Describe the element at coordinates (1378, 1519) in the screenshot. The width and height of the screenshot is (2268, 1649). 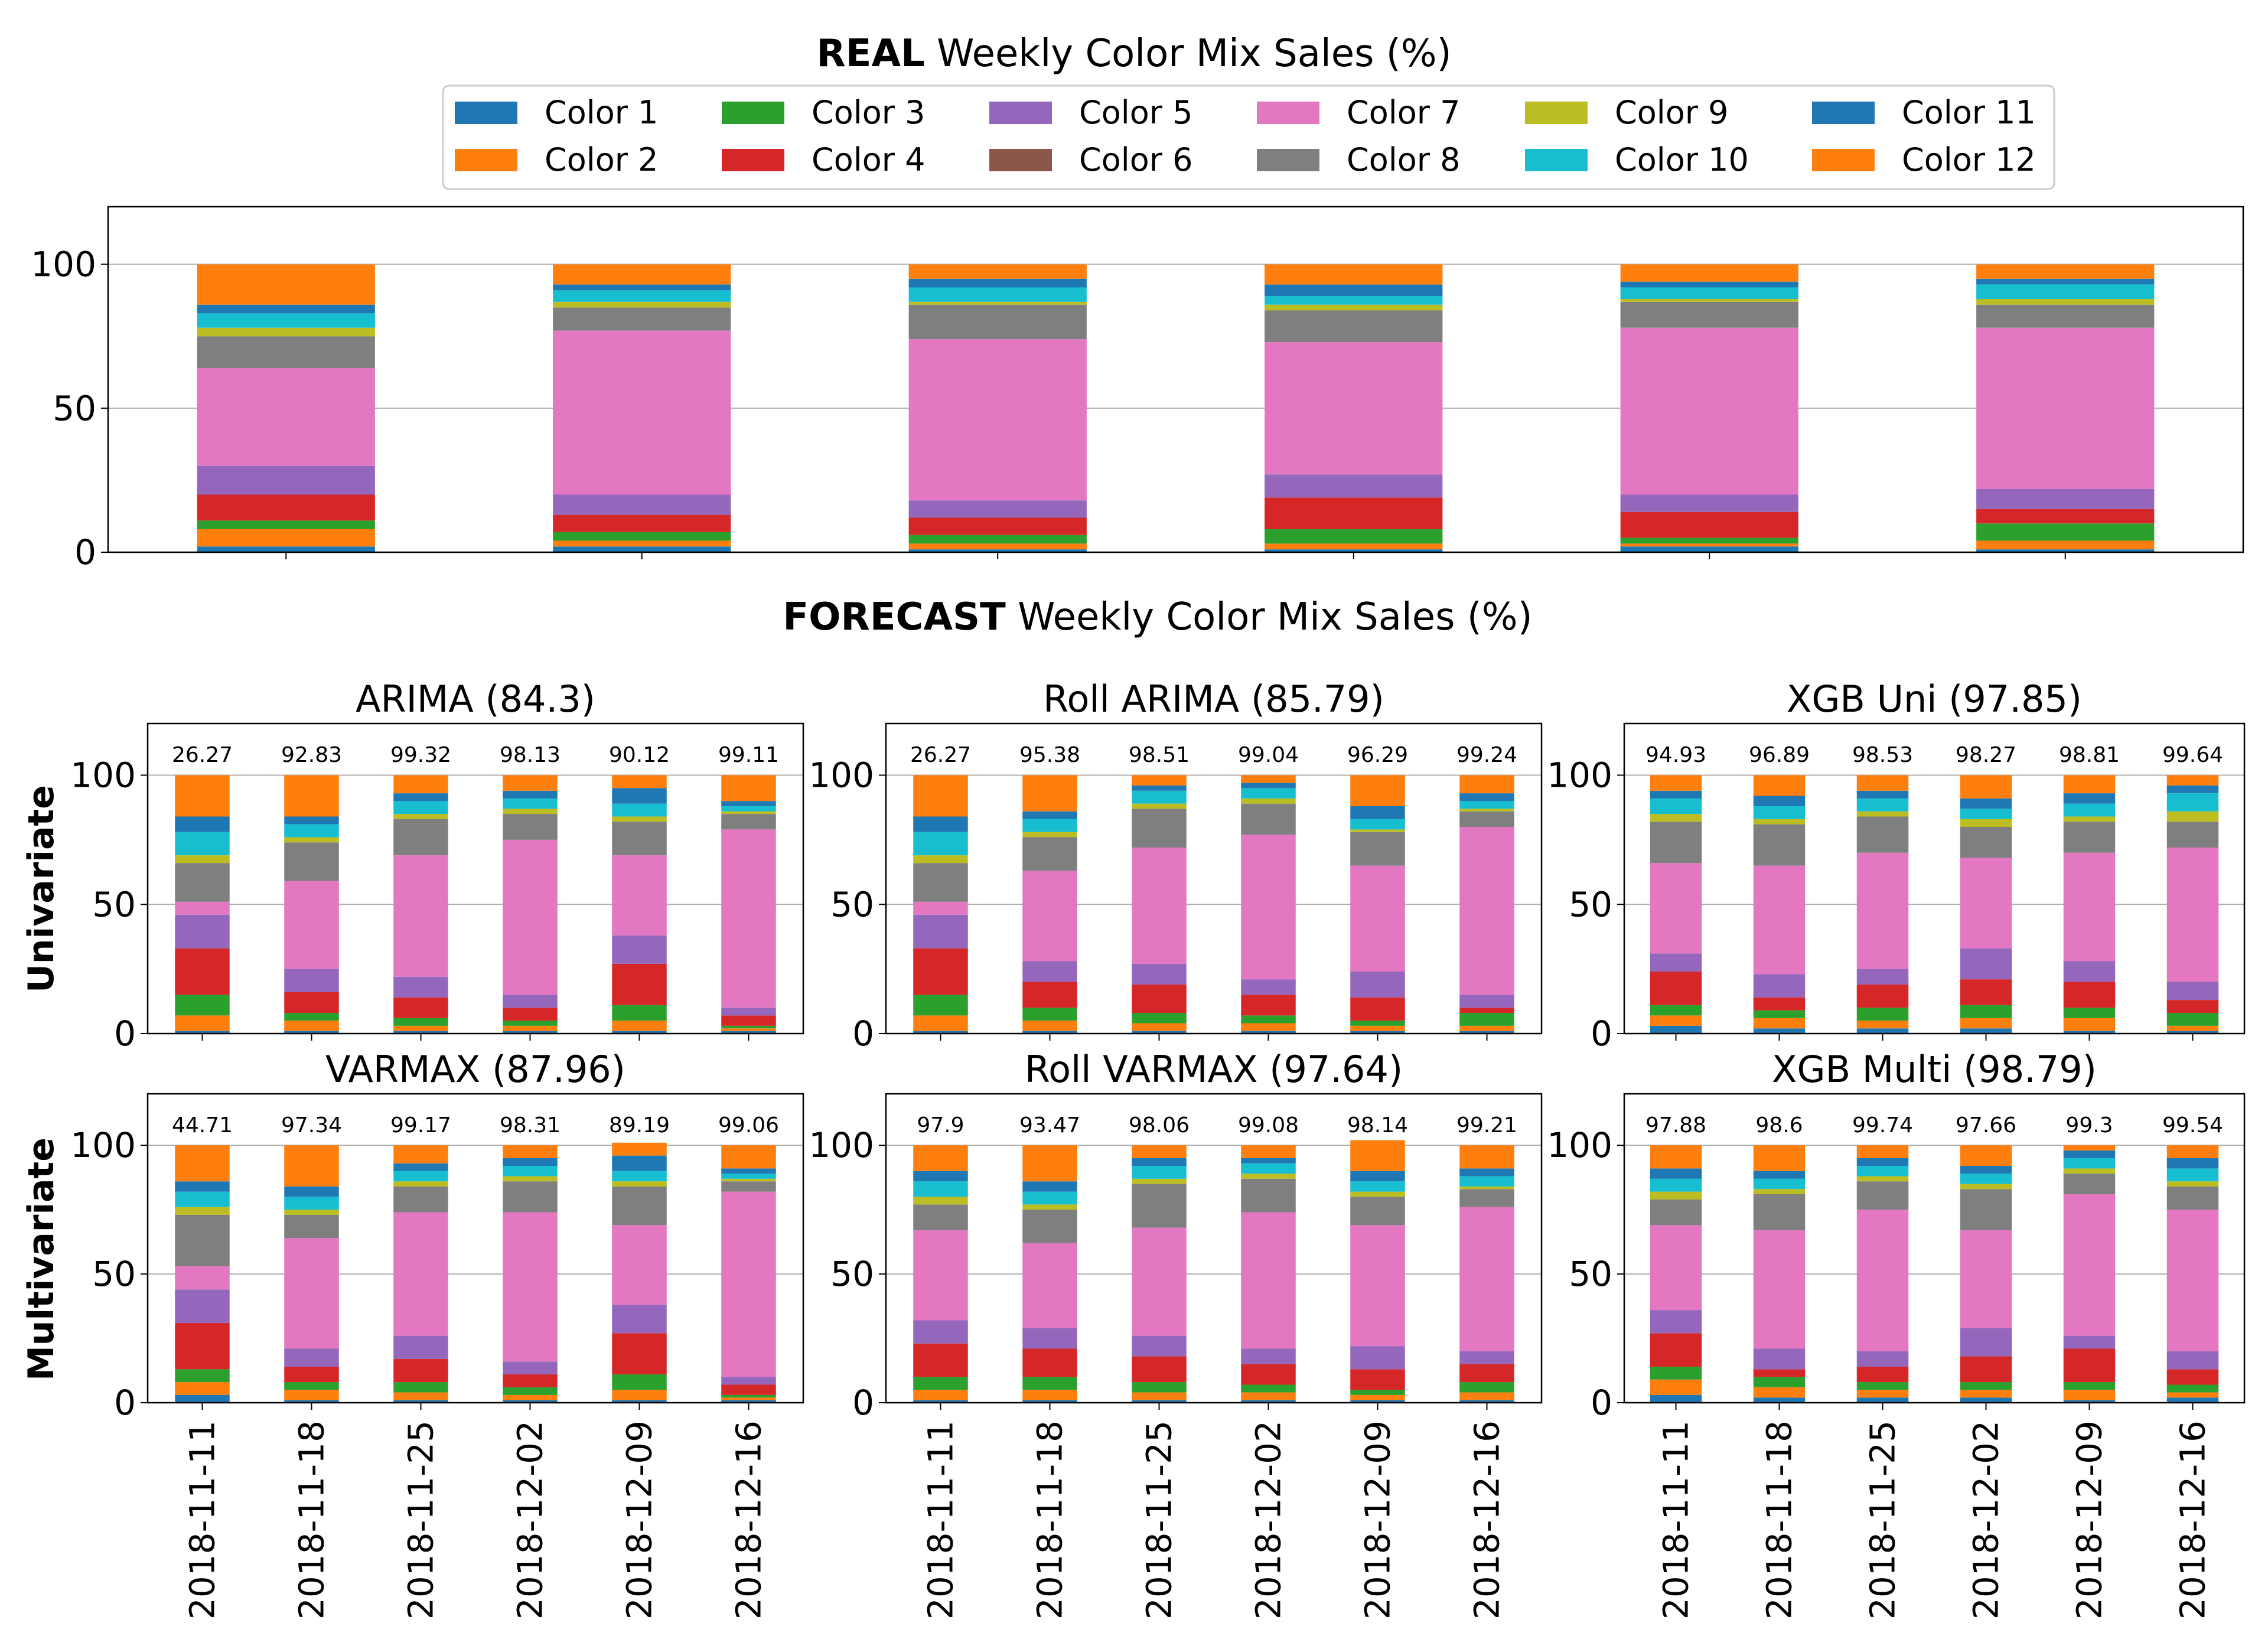
I see `x-tick-label: 2018-12-09` at that location.